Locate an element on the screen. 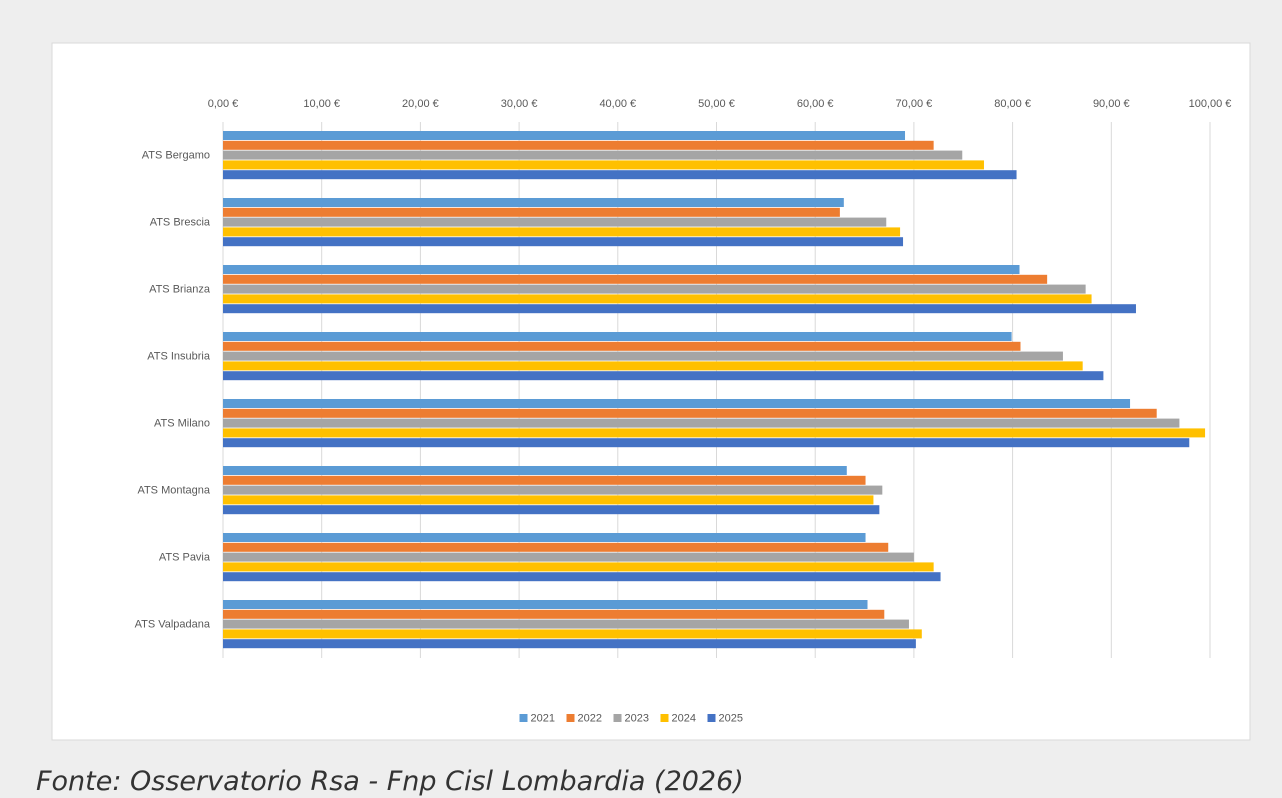 This screenshot has width=1282, height=798. x-tick-label: 40,00 € is located at coordinates (617, 104).